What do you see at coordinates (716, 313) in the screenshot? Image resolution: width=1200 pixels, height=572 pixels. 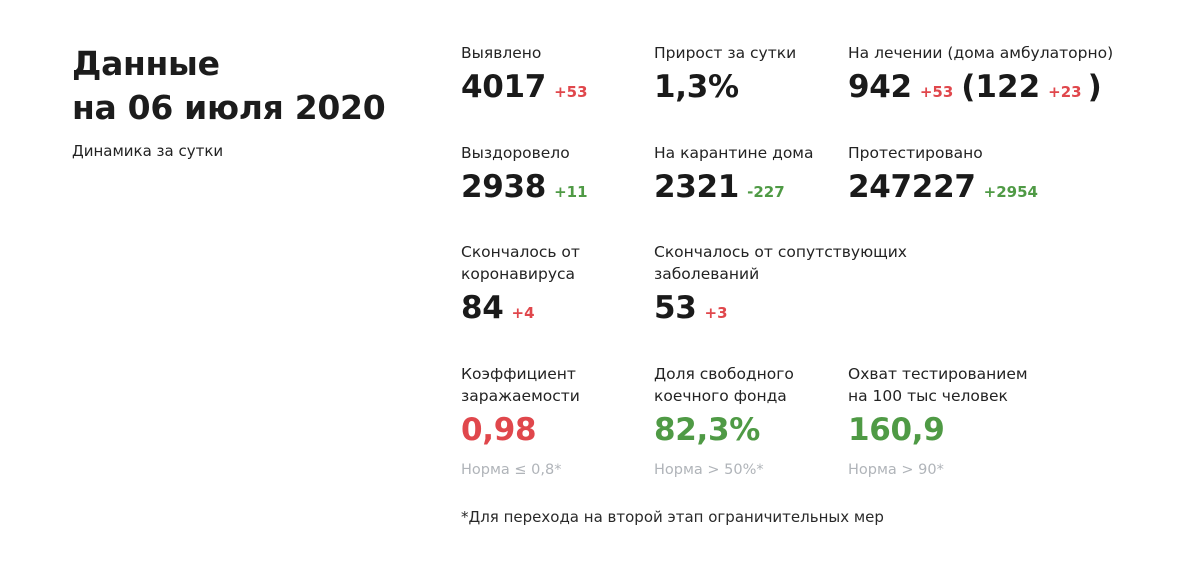 I see `stat-delta: +3` at bounding box center [716, 313].